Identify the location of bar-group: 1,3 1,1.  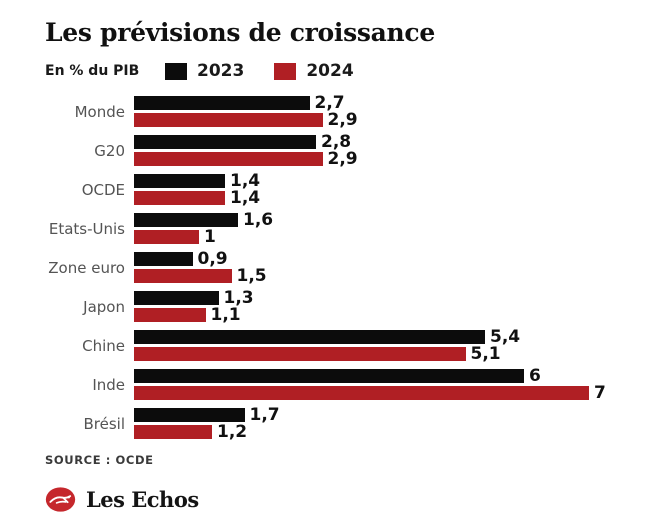
(194, 306).